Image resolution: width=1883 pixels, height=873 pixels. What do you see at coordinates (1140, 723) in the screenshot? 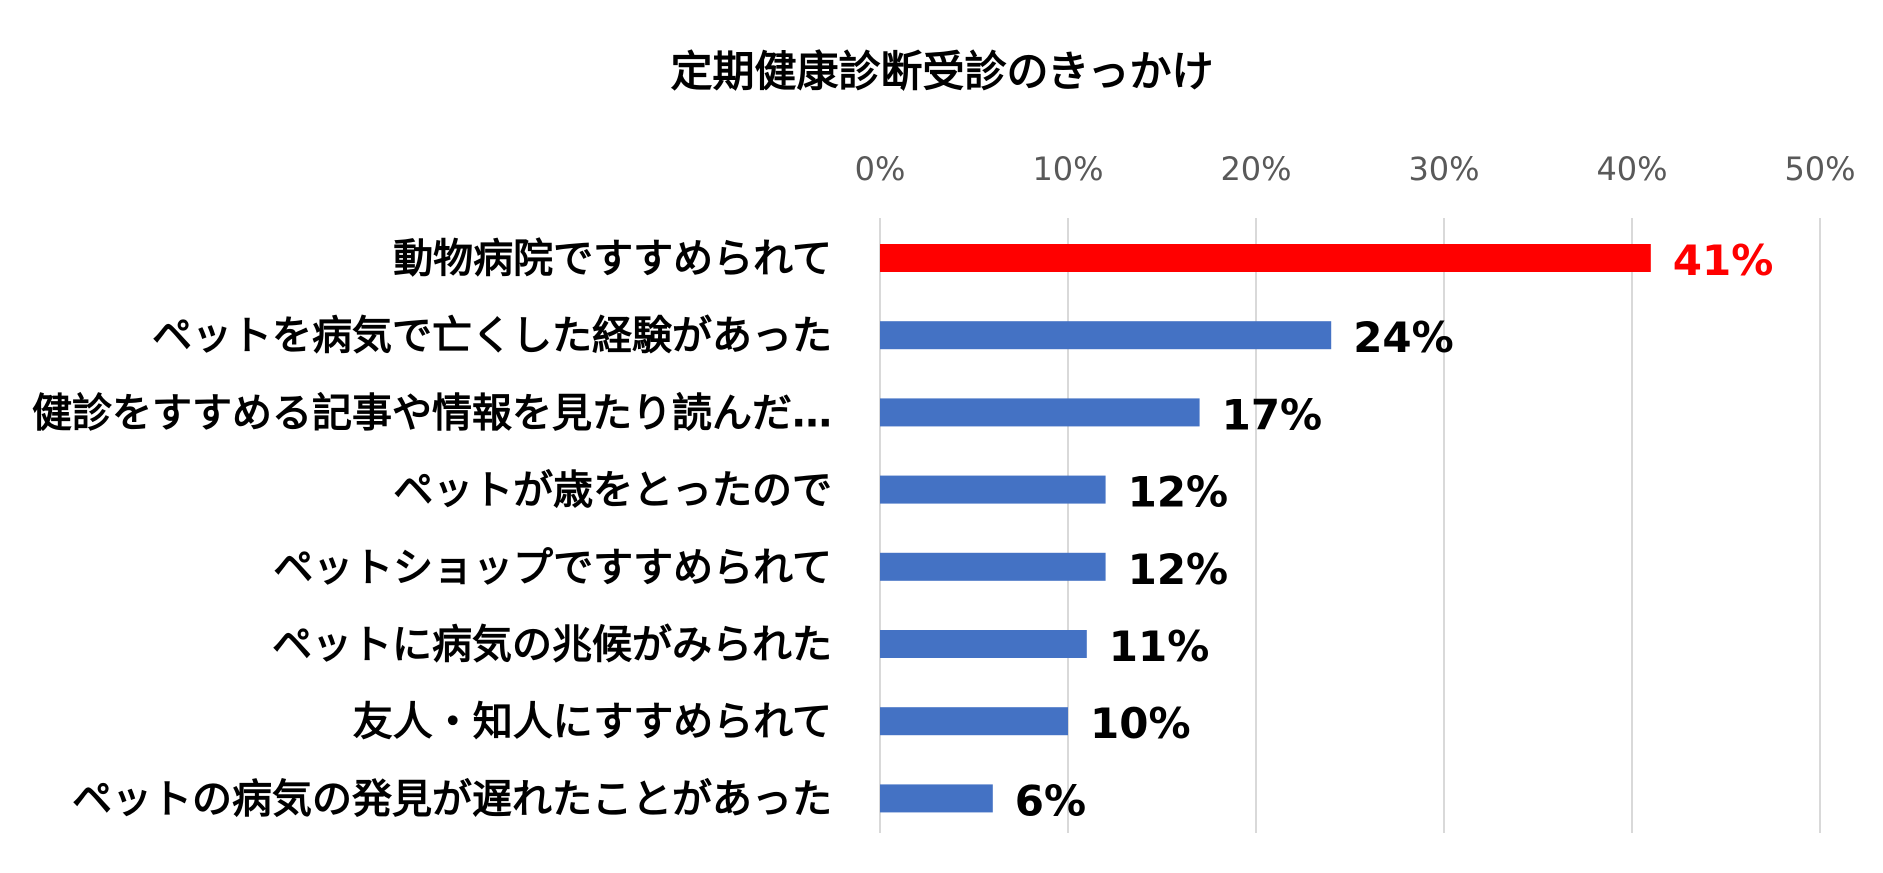
I see `data-label: 10%` at bounding box center [1140, 723].